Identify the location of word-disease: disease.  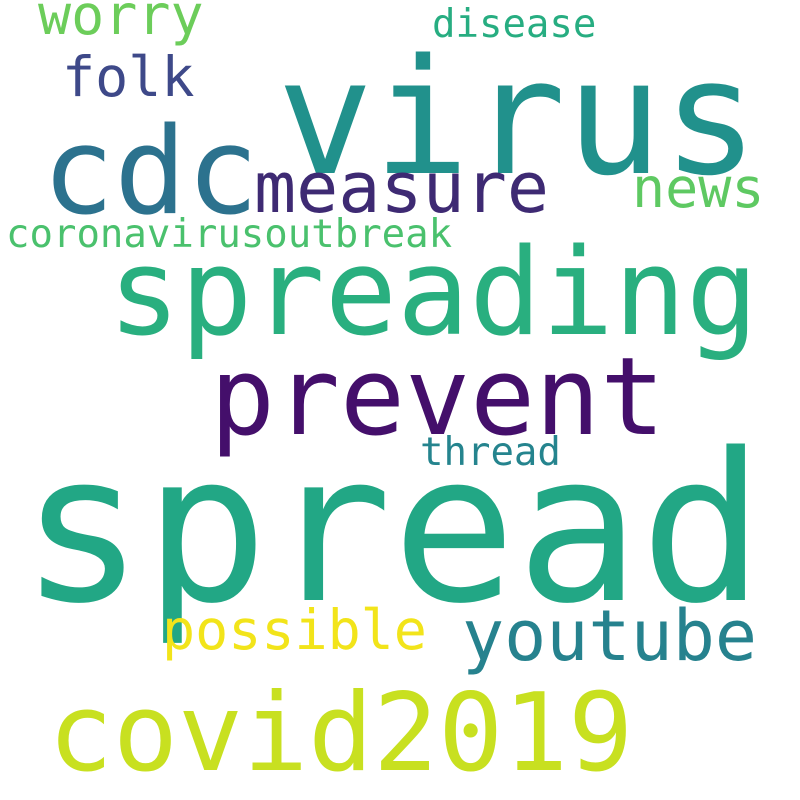
(514, 24).